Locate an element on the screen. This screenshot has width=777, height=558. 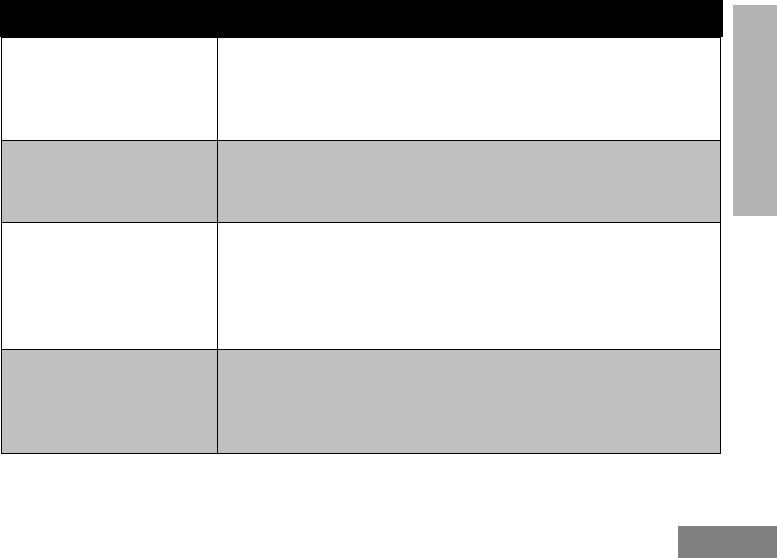
table-header-bar is located at coordinates (361, 18).